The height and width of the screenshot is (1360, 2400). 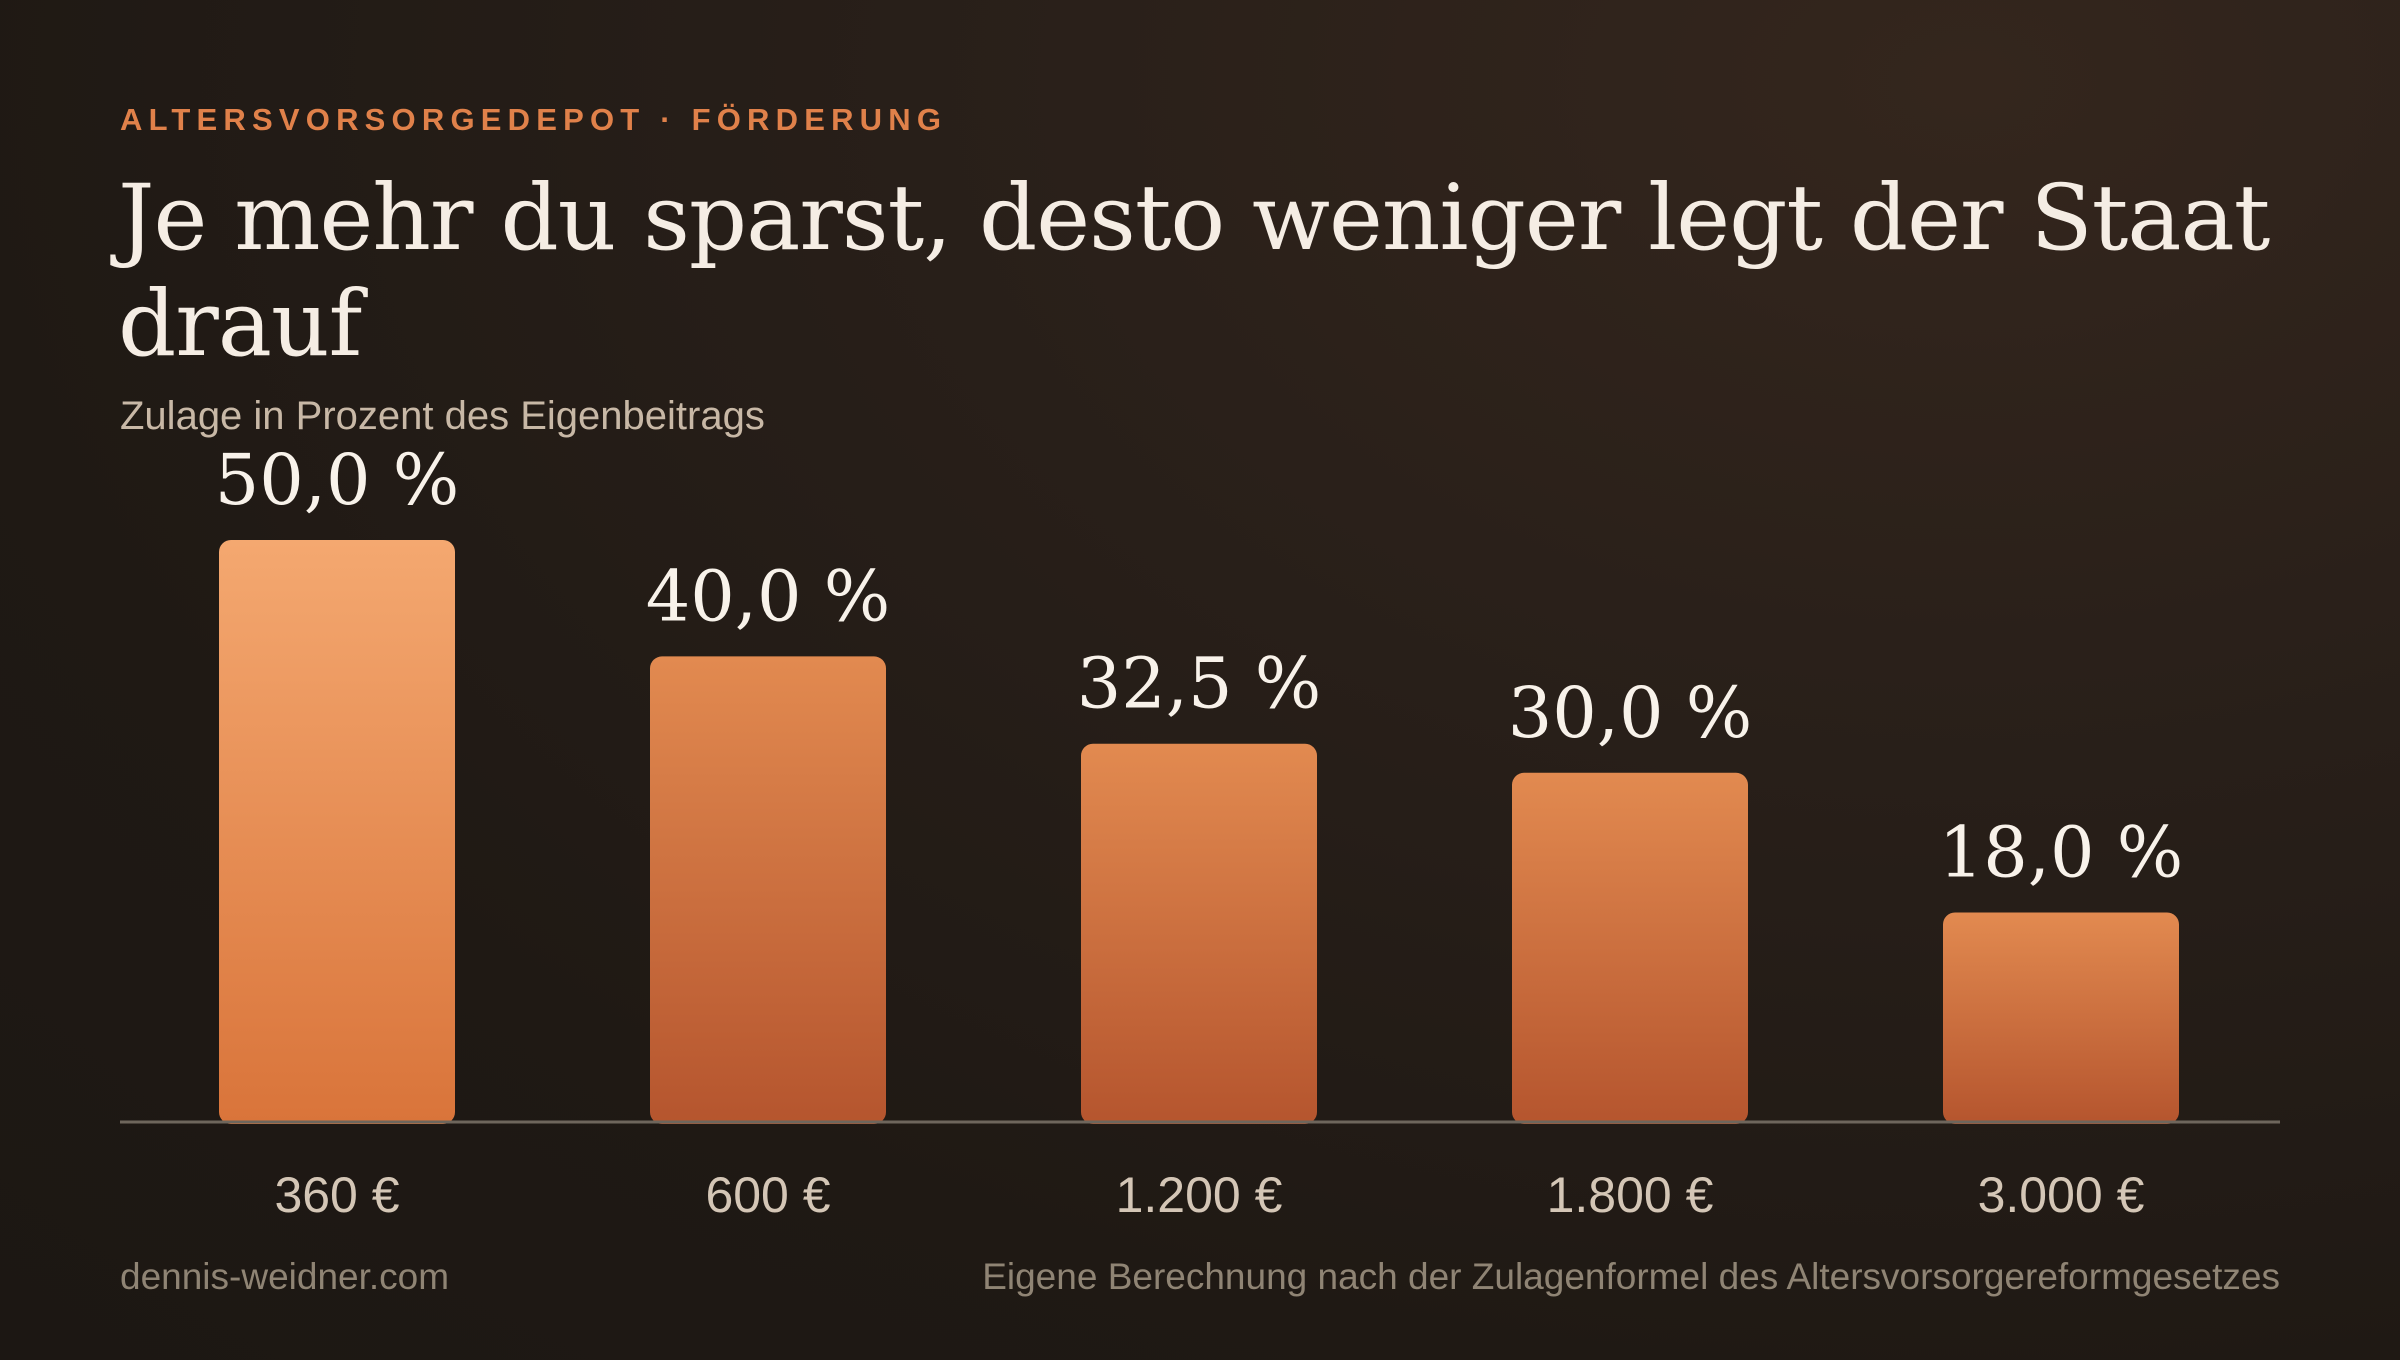 I want to click on chart-subtitle: Zulage in Prozent des Eigenbeitrags, so click(x=442, y=416).